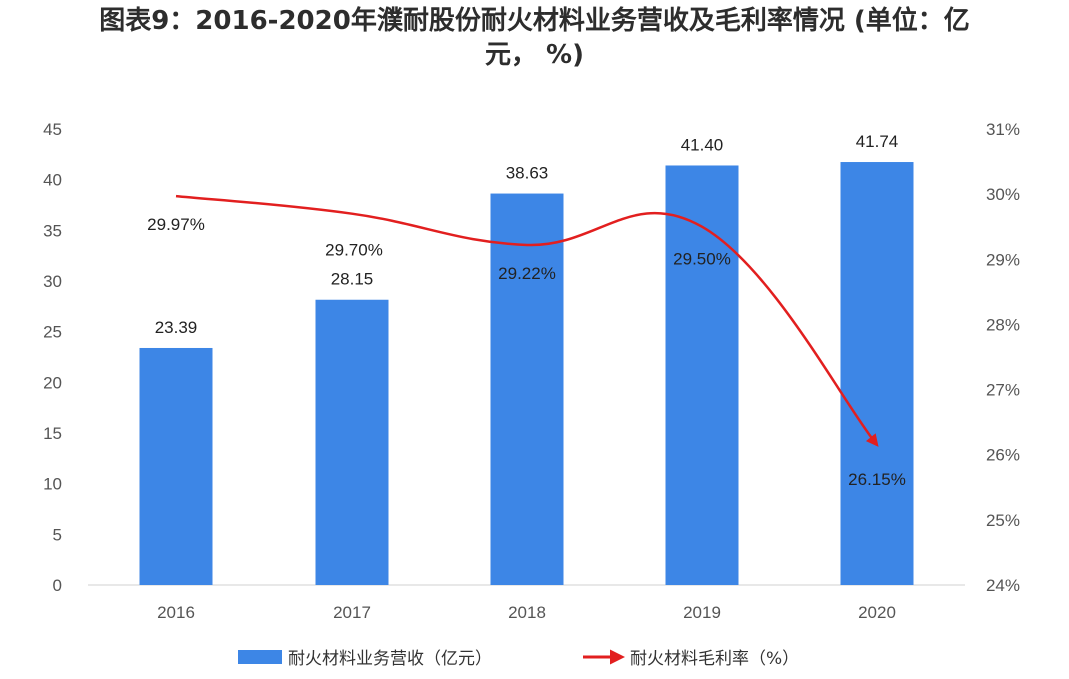  Describe the element at coordinates (57, 534) in the screenshot. I see `y-left-tick-label: 5` at that location.